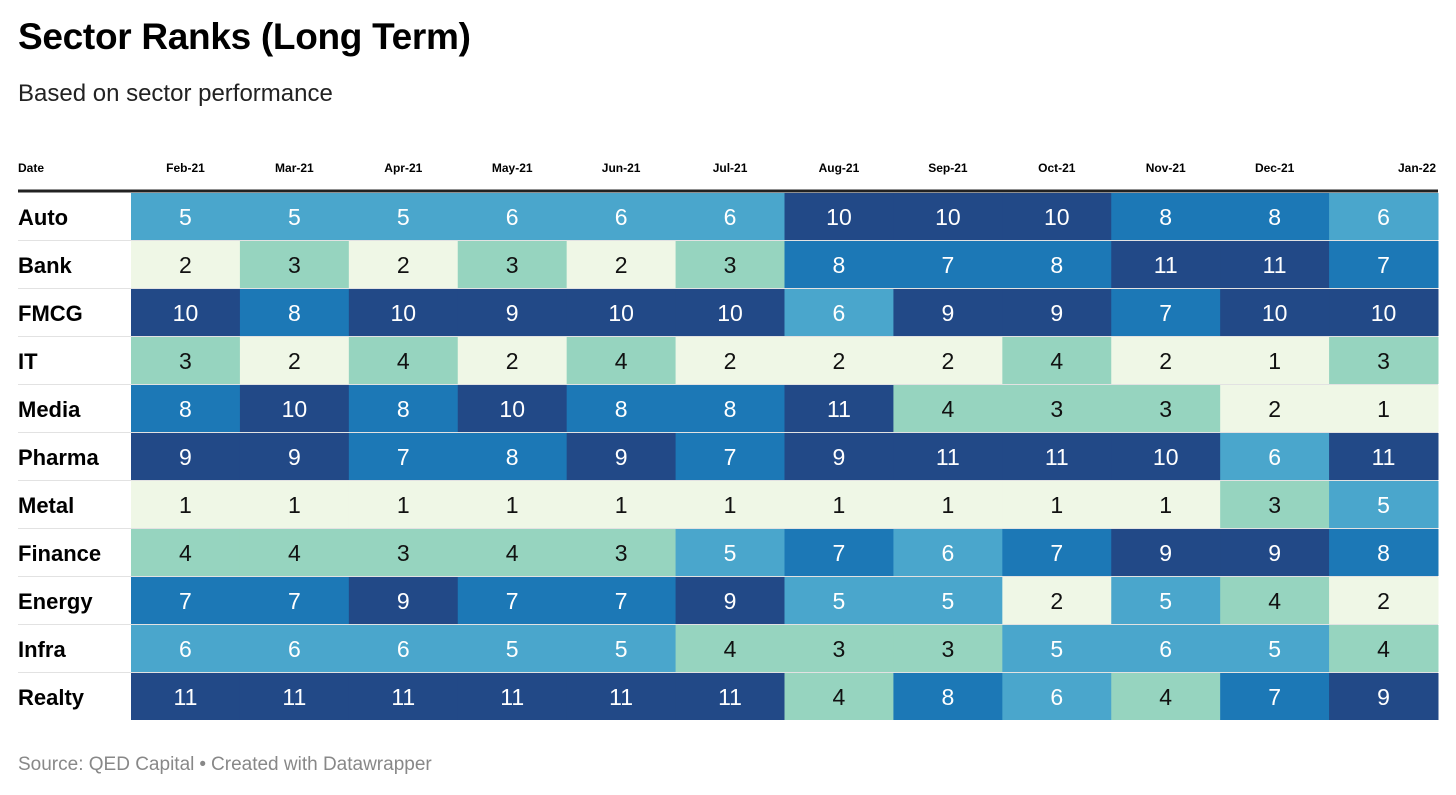 This screenshot has height=795, width=1456. What do you see at coordinates (839, 168) in the screenshot?
I see `column-header: Aug-21` at bounding box center [839, 168].